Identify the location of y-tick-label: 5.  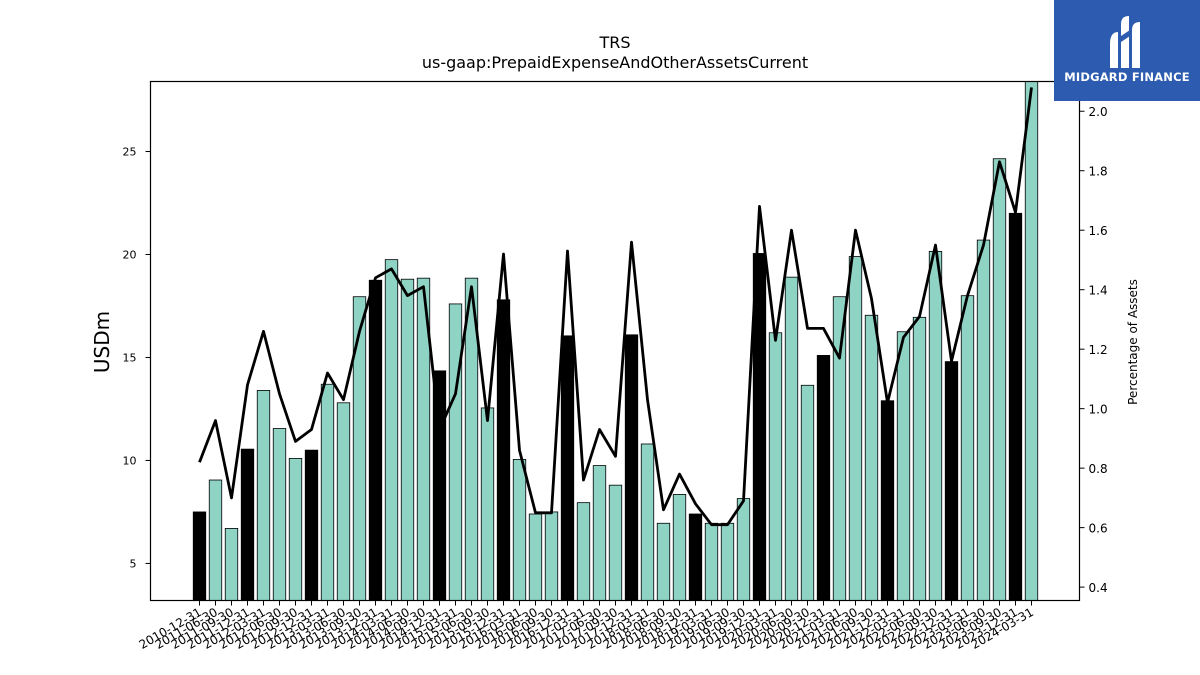
(133, 563).